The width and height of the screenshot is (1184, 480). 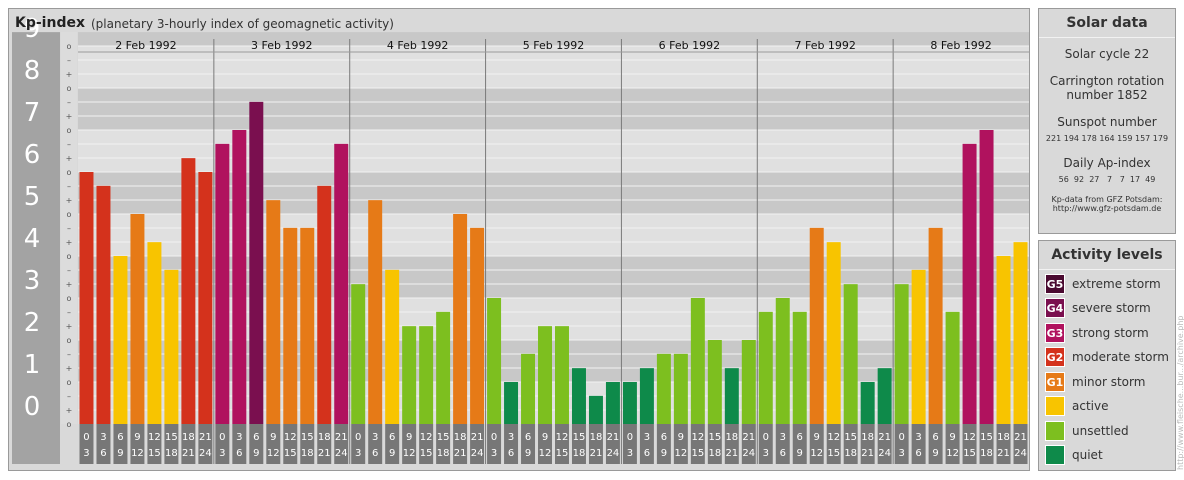 What do you see at coordinates (32, 239) in the screenshot?
I see `y-tick-label: 4` at bounding box center [32, 239].